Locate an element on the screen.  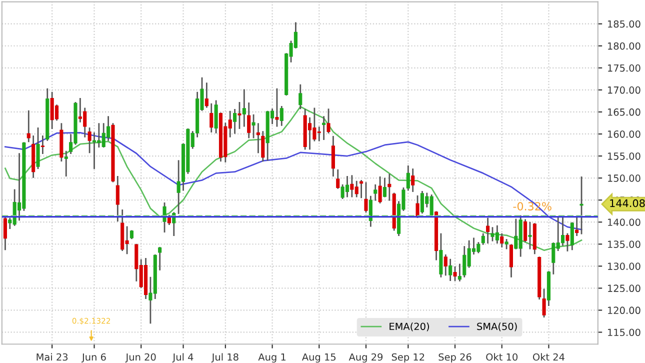
x-tick-label: Okt 24 is located at coordinates (548, 357).